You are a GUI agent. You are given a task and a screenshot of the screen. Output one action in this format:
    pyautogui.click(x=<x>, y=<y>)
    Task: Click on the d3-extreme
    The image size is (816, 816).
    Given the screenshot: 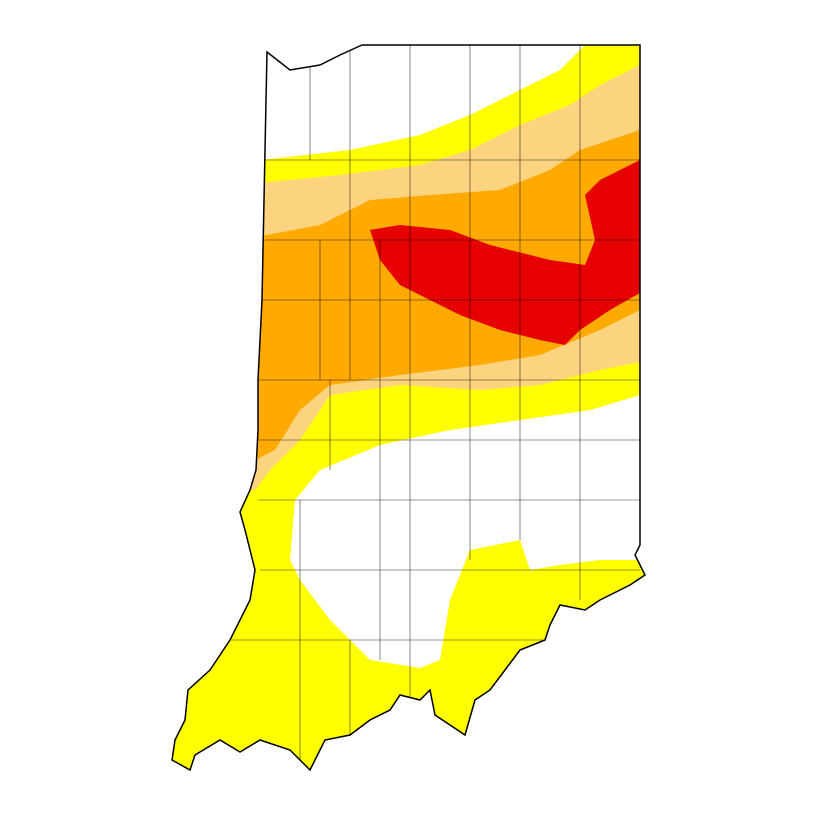 What is the action you would take?
    pyautogui.click(x=507, y=247)
    